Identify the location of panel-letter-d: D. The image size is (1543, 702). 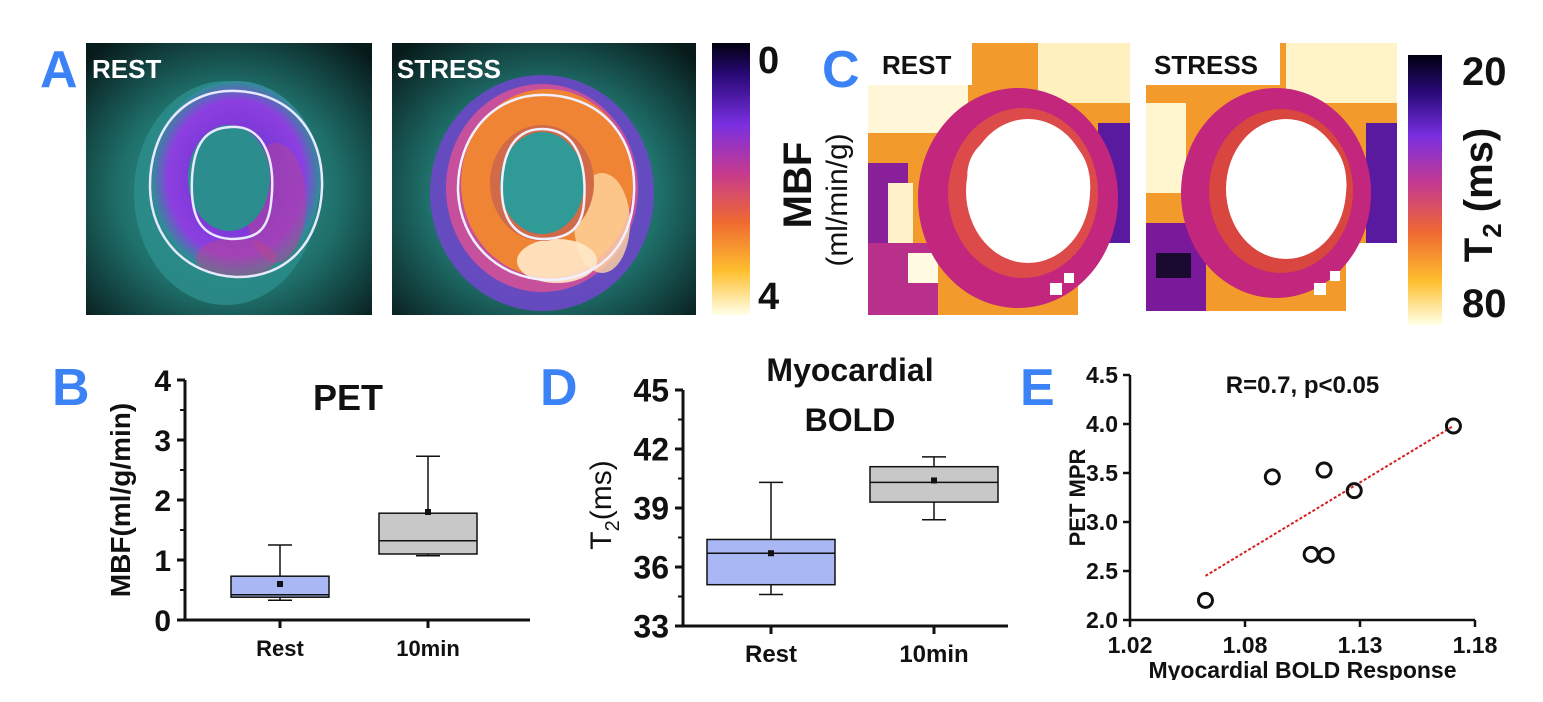
(559, 388).